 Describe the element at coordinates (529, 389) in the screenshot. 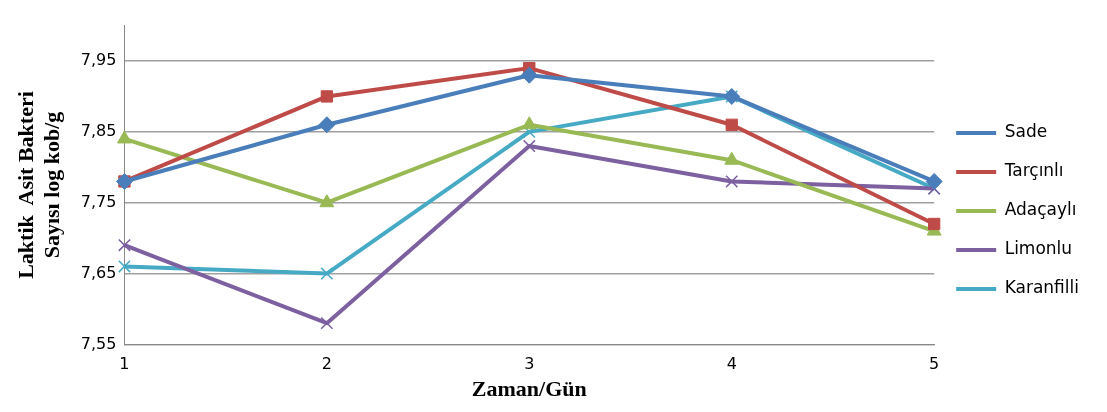

I see `x-axis-title: Zaman/Gün` at that location.